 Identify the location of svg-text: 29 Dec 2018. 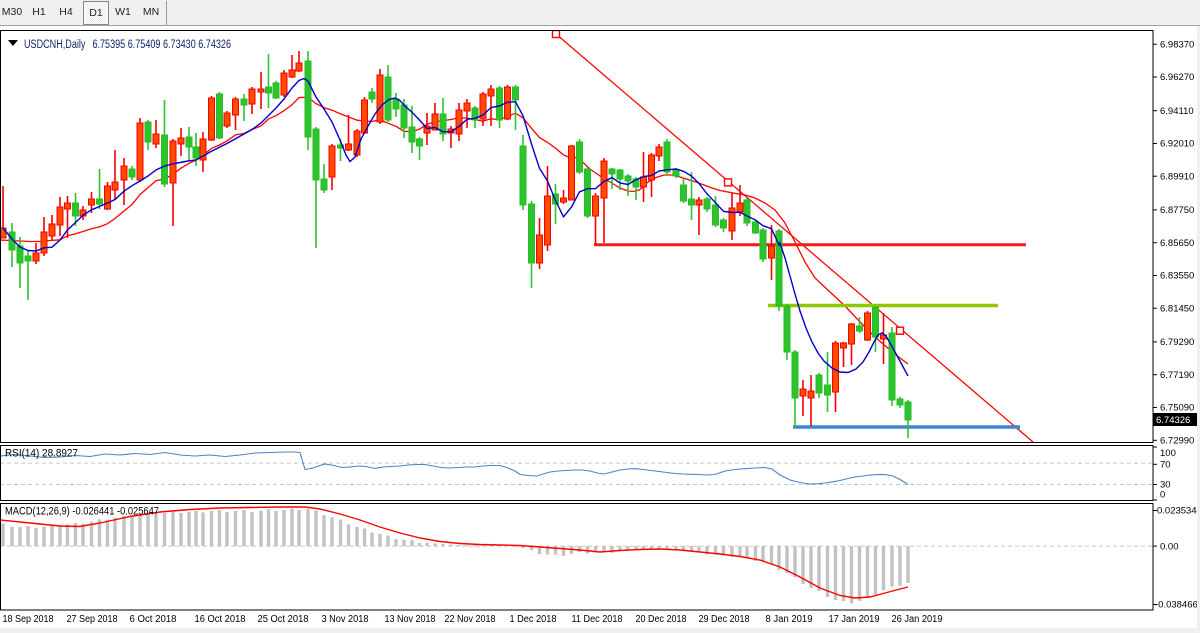
(724, 619).